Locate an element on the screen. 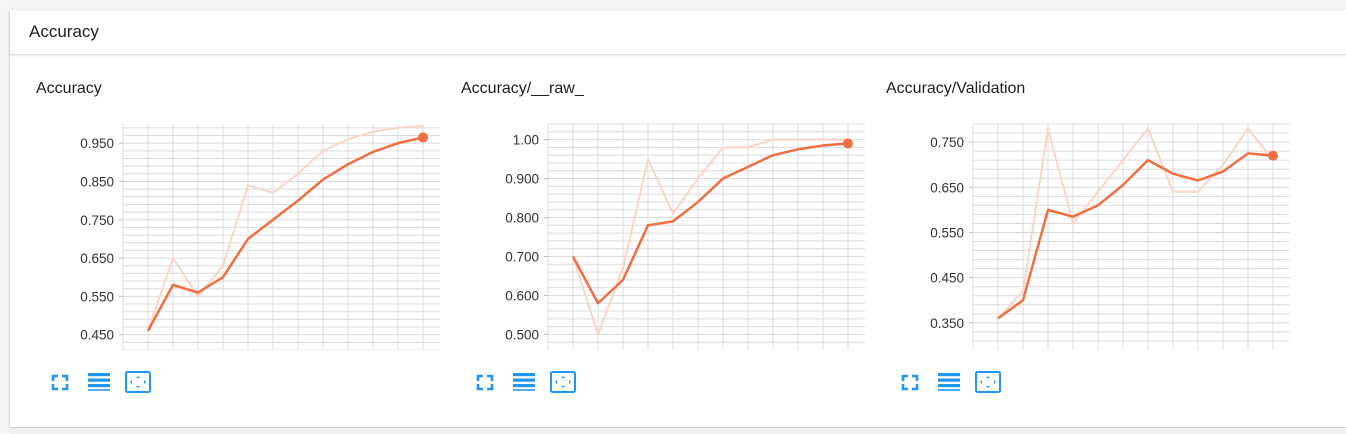 This screenshot has width=1346, height=434. card-header: Accuracy is located at coordinates (678, 32).